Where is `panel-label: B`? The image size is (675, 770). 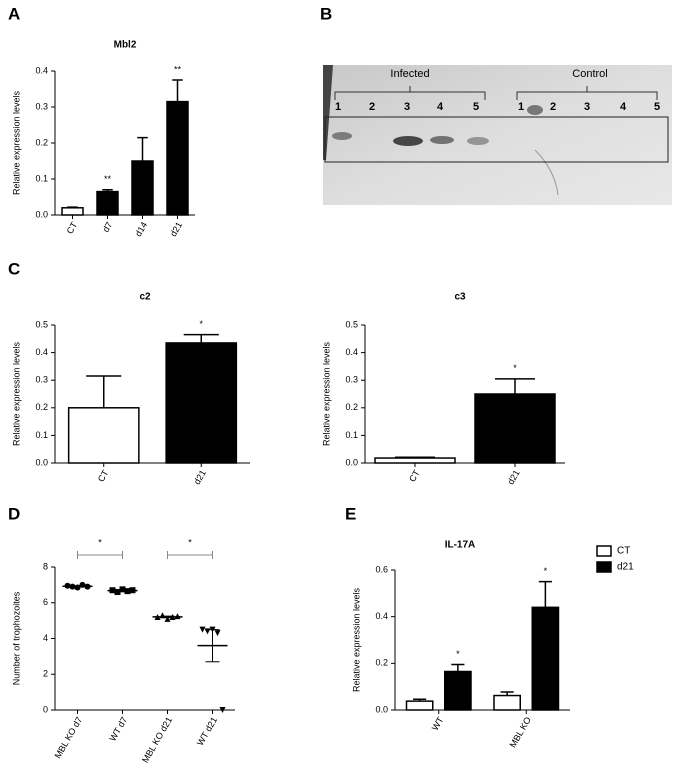 panel-label: B is located at coordinates (326, 13).